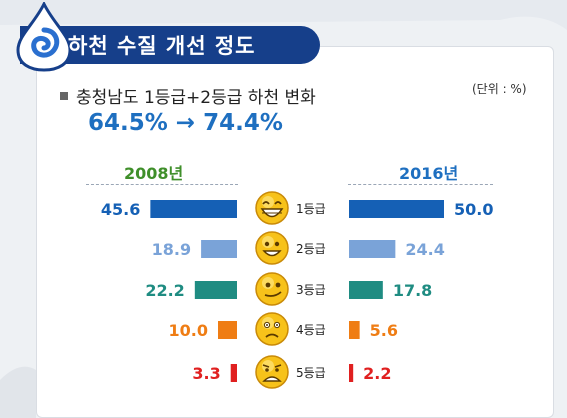  Describe the element at coordinates (196, 98) in the screenshot. I see `subtitle-text: 충청남도 1등급+2등급 하천 변화` at that location.